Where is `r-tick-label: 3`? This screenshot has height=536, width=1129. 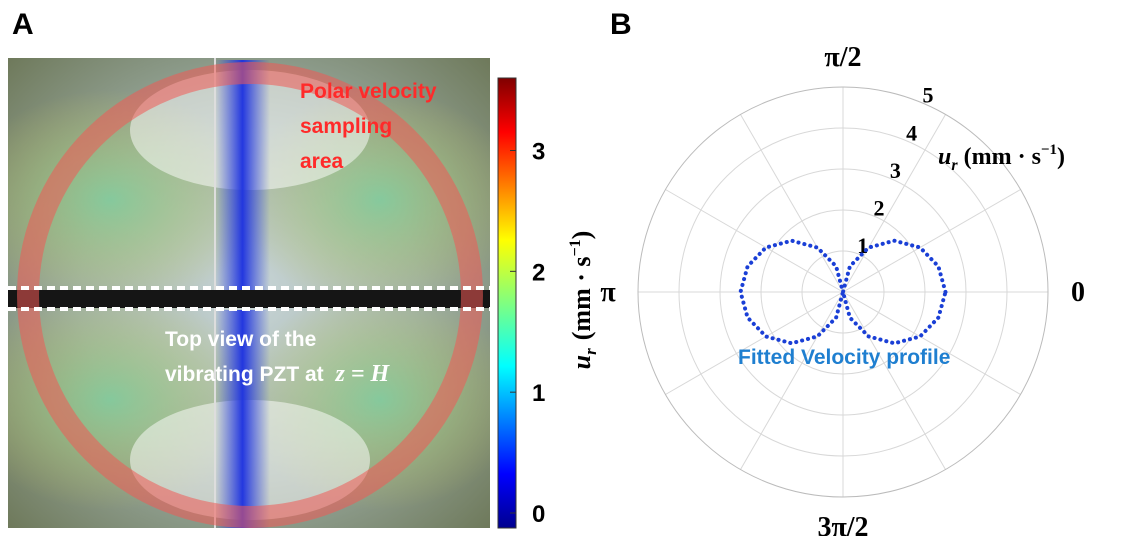 r-tick-label: 3 is located at coordinates (895, 170).